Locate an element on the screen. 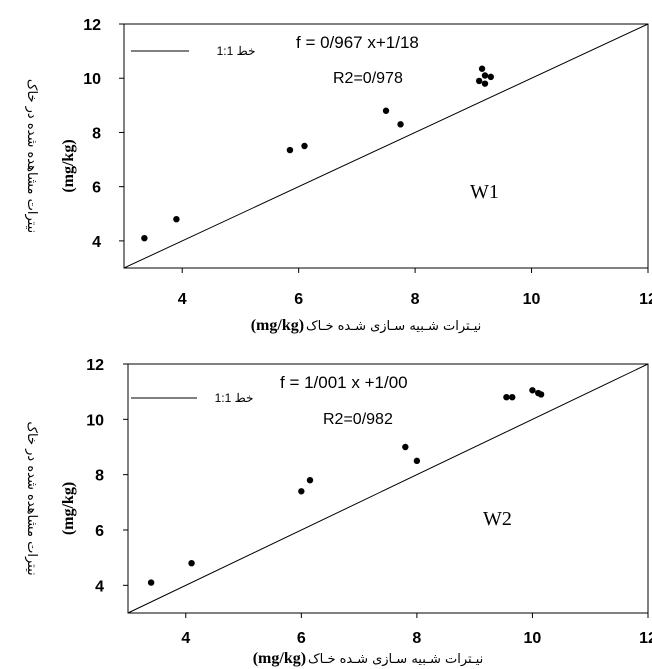 The width and height of the screenshot is (652, 669). series-id-label: W1 is located at coordinates (484, 192).